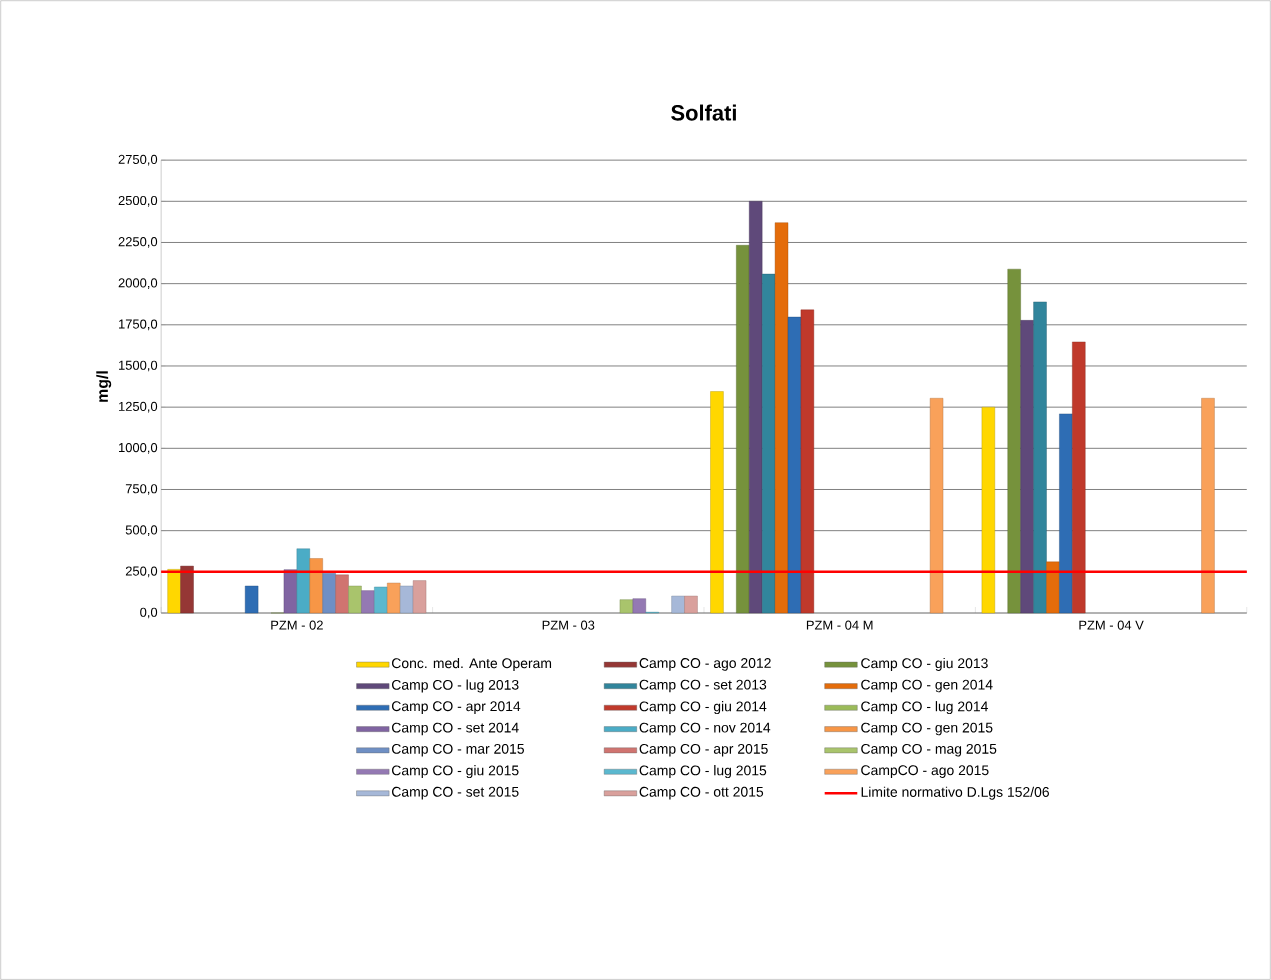 Image resolution: width=1271 pixels, height=980 pixels. I want to click on legend-label: Camp CO - ago 2012, so click(705, 664).